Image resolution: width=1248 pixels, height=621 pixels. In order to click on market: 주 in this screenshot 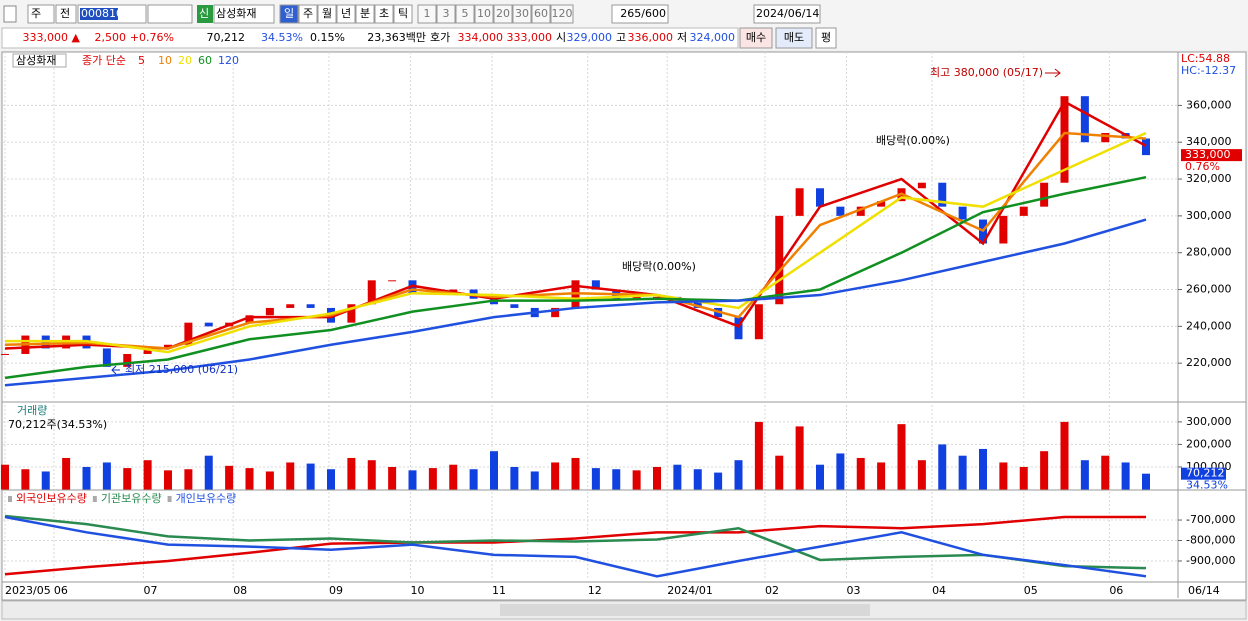, I will do `click(36, 13)`.